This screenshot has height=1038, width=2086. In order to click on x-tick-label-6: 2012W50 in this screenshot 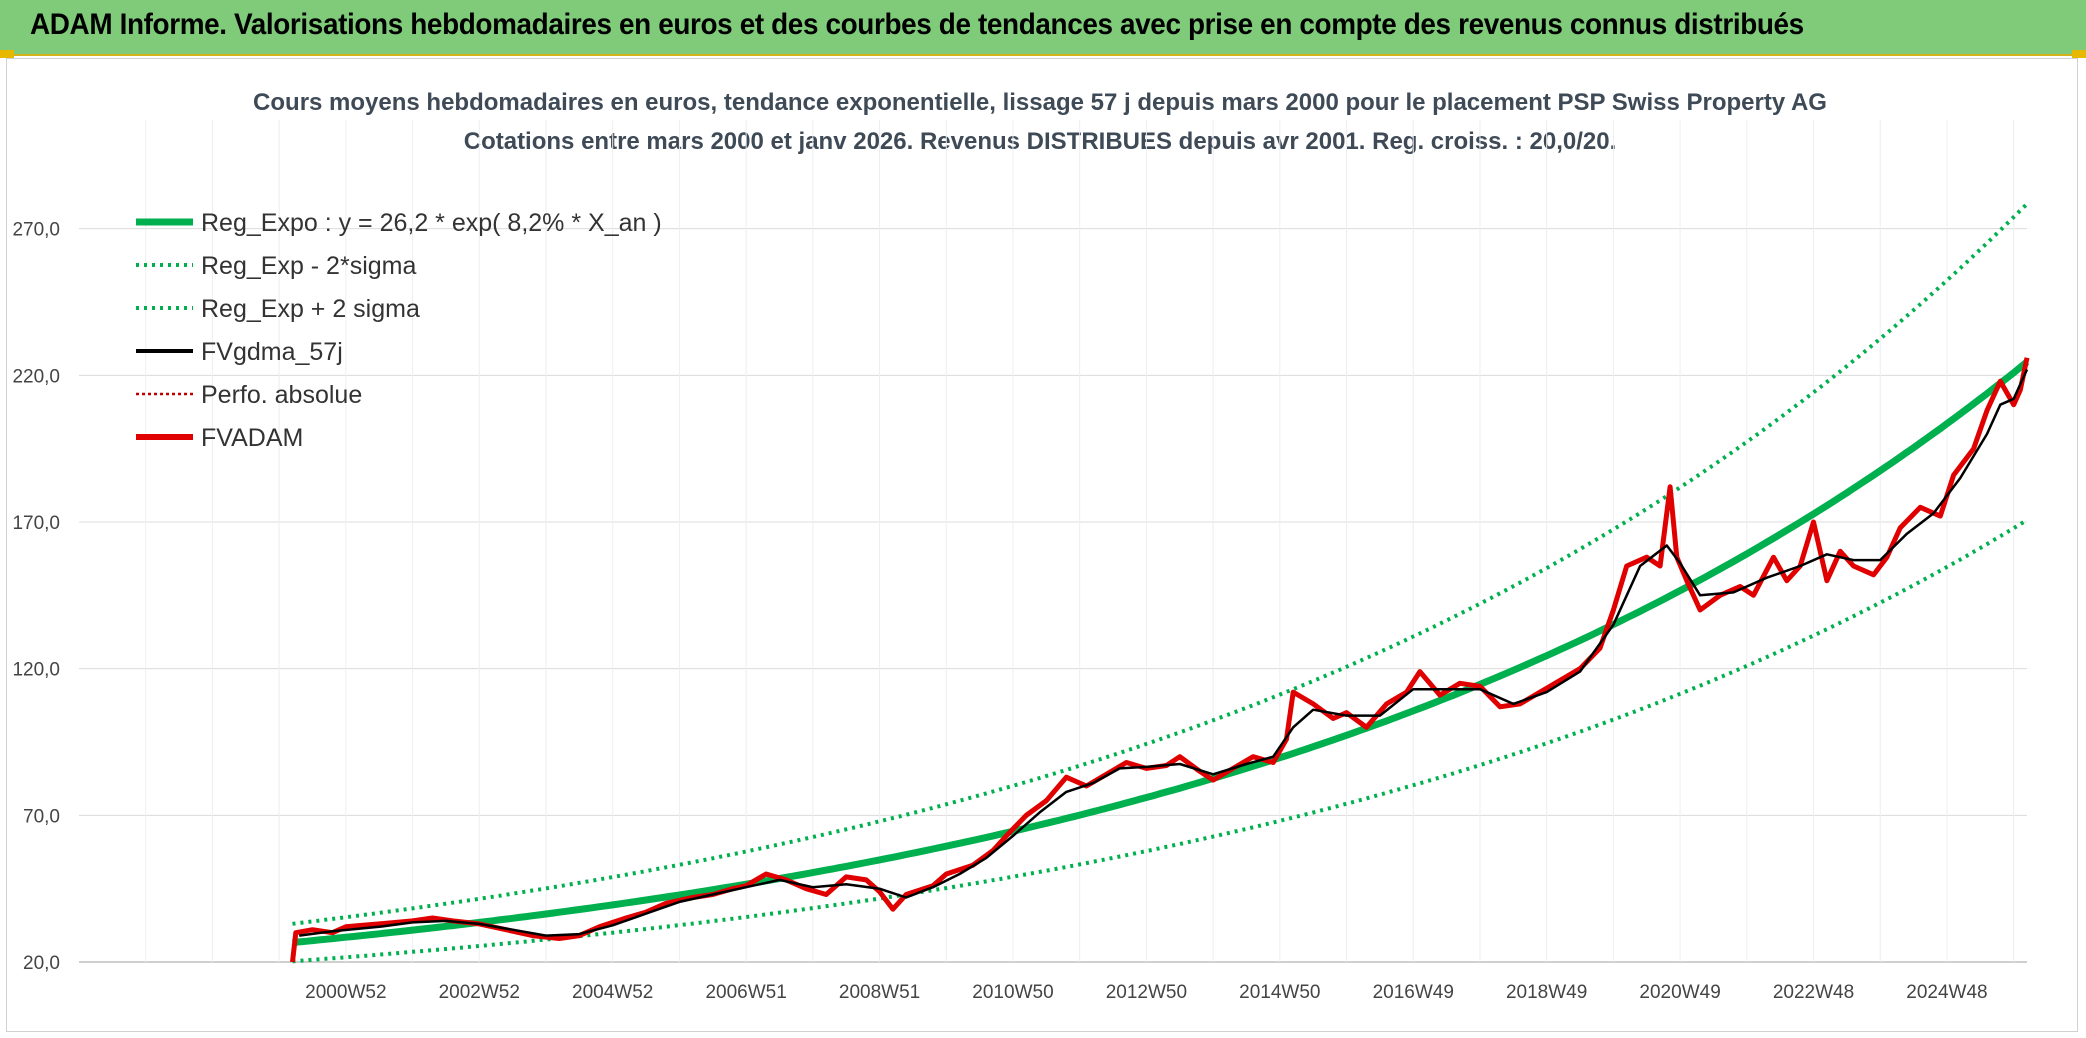, I will do `click(1146, 992)`.